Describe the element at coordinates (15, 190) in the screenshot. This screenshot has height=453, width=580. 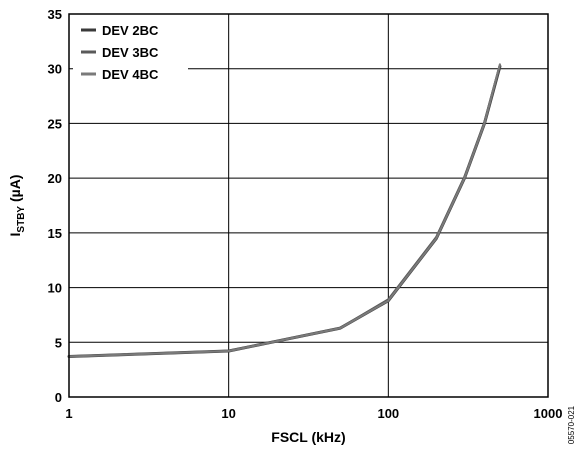
I see `y-axis-title-rest: (µA)` at that location.